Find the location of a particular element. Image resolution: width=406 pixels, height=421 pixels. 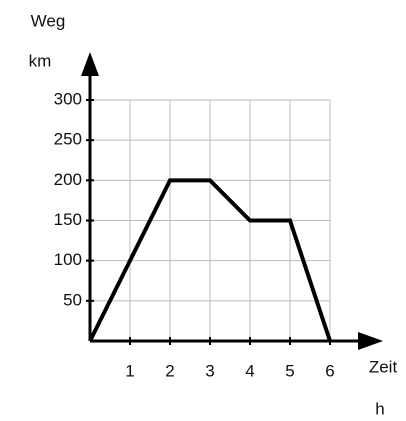

y-tick-label: 100 is located at coordinates (68, 259).